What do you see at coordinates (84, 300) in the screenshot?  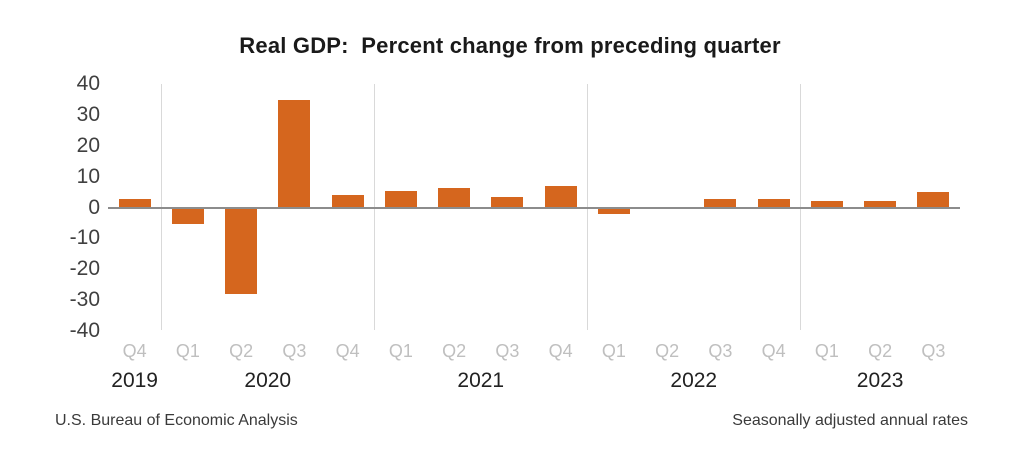 I see `y-tick-label: -30` at bounding box center [84, 300].